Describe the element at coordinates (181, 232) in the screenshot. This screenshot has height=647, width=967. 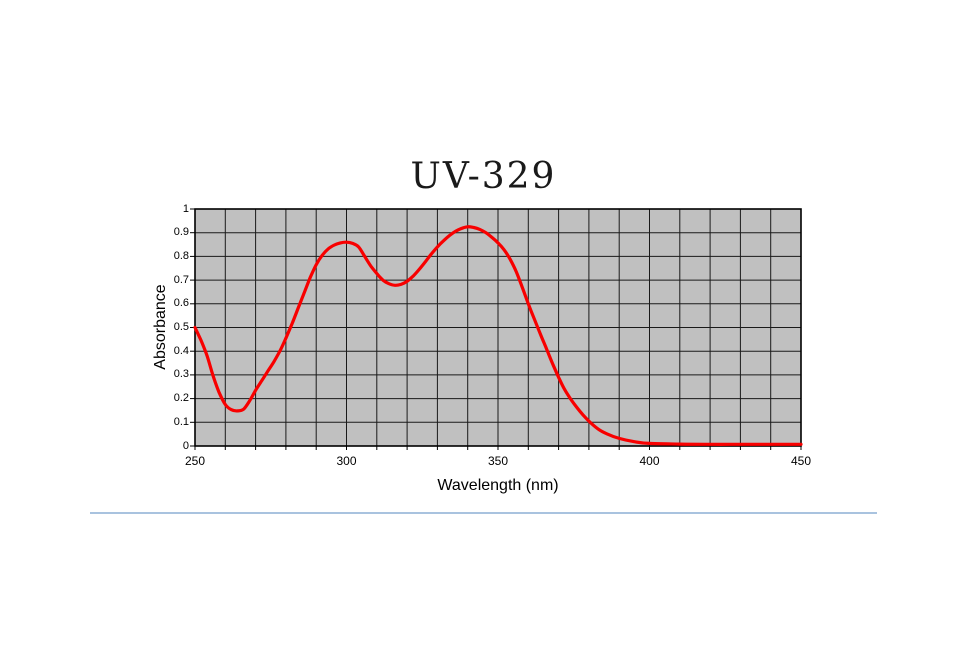
I see `y-tick-label: 0.9` at that location.